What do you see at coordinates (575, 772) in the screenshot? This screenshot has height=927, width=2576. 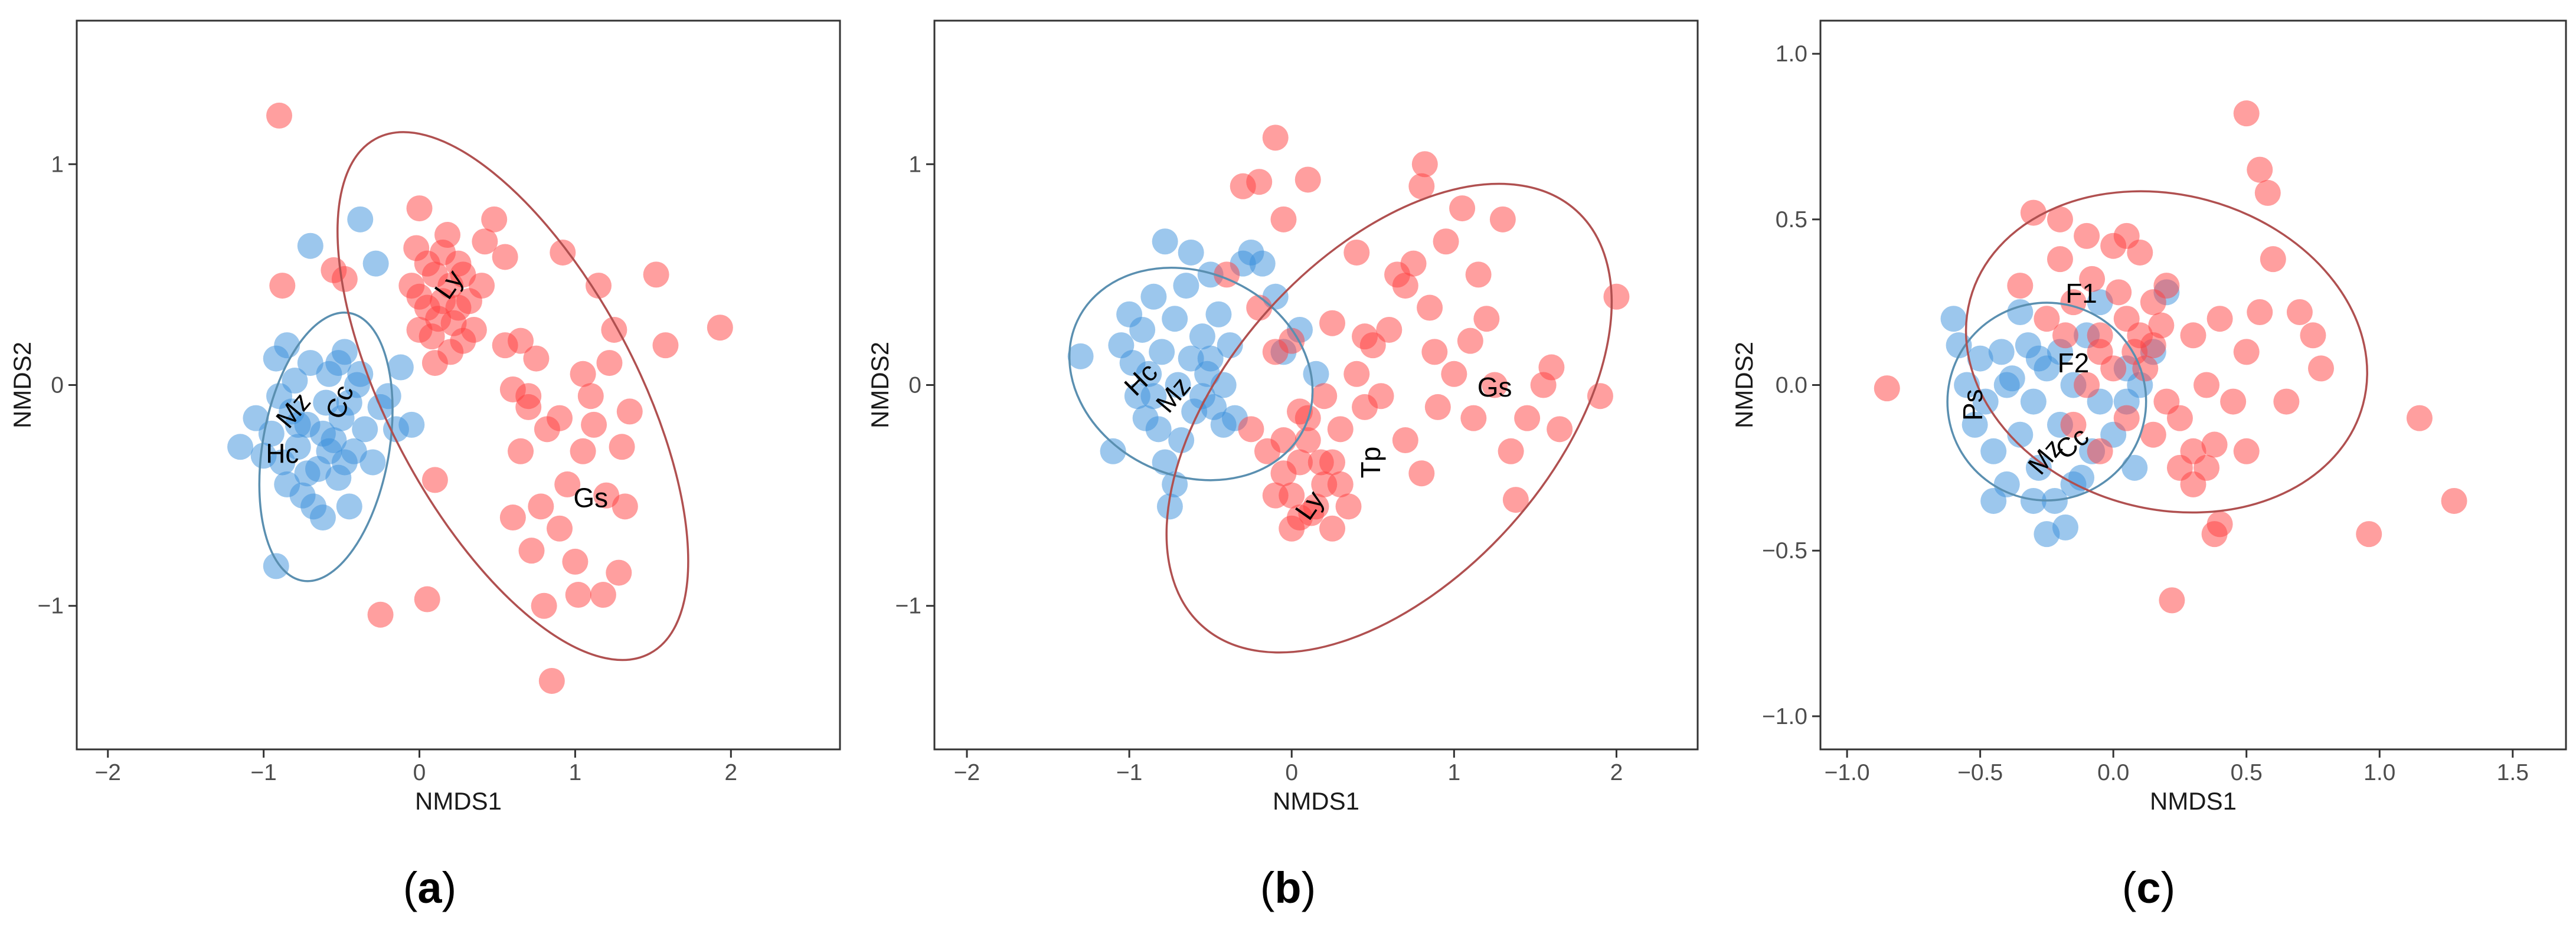 I see `x-tick-label: 1` at bounding box center [575, 772].